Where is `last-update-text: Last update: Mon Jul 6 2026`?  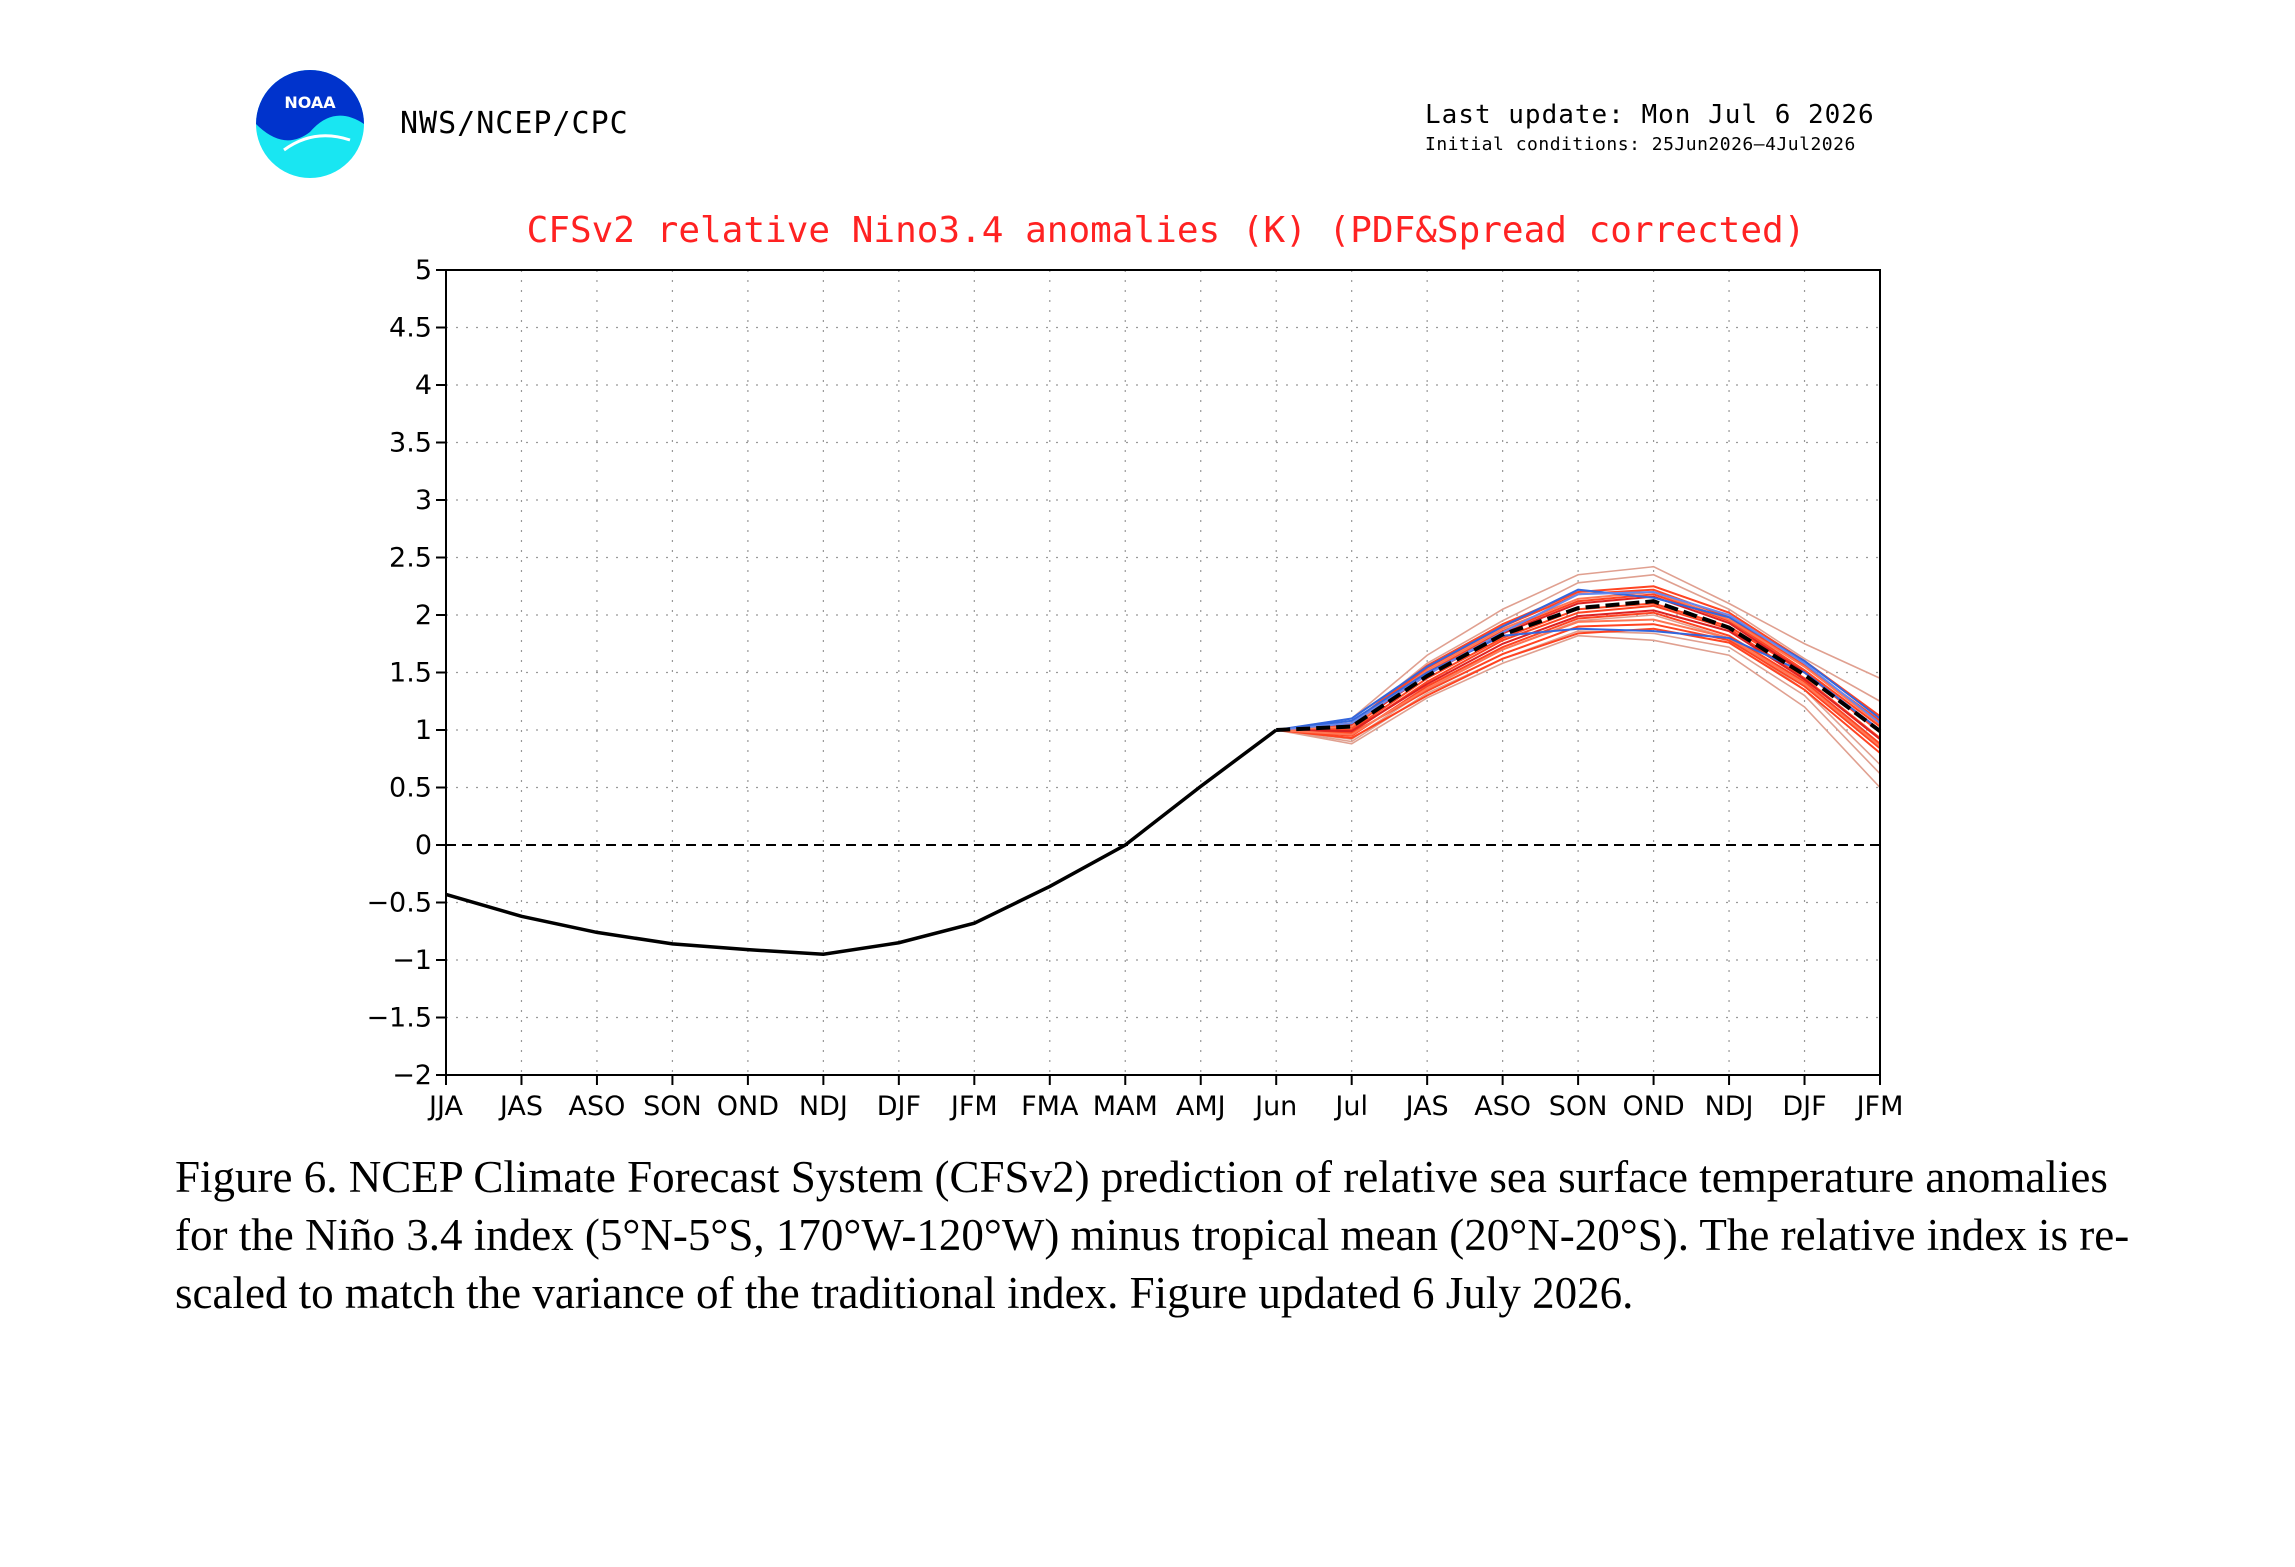
last-update-text: Last update: Mon Jul 6 2026 is located at coordinates (1650, 115).